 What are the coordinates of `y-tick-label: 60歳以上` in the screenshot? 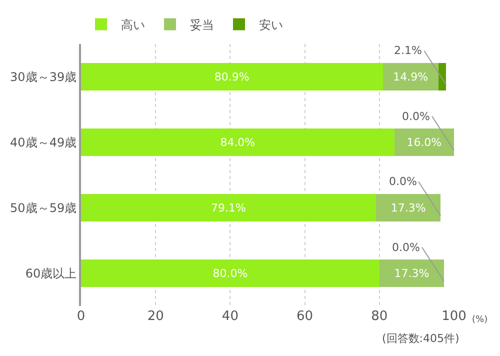 It's located at (51, 273).